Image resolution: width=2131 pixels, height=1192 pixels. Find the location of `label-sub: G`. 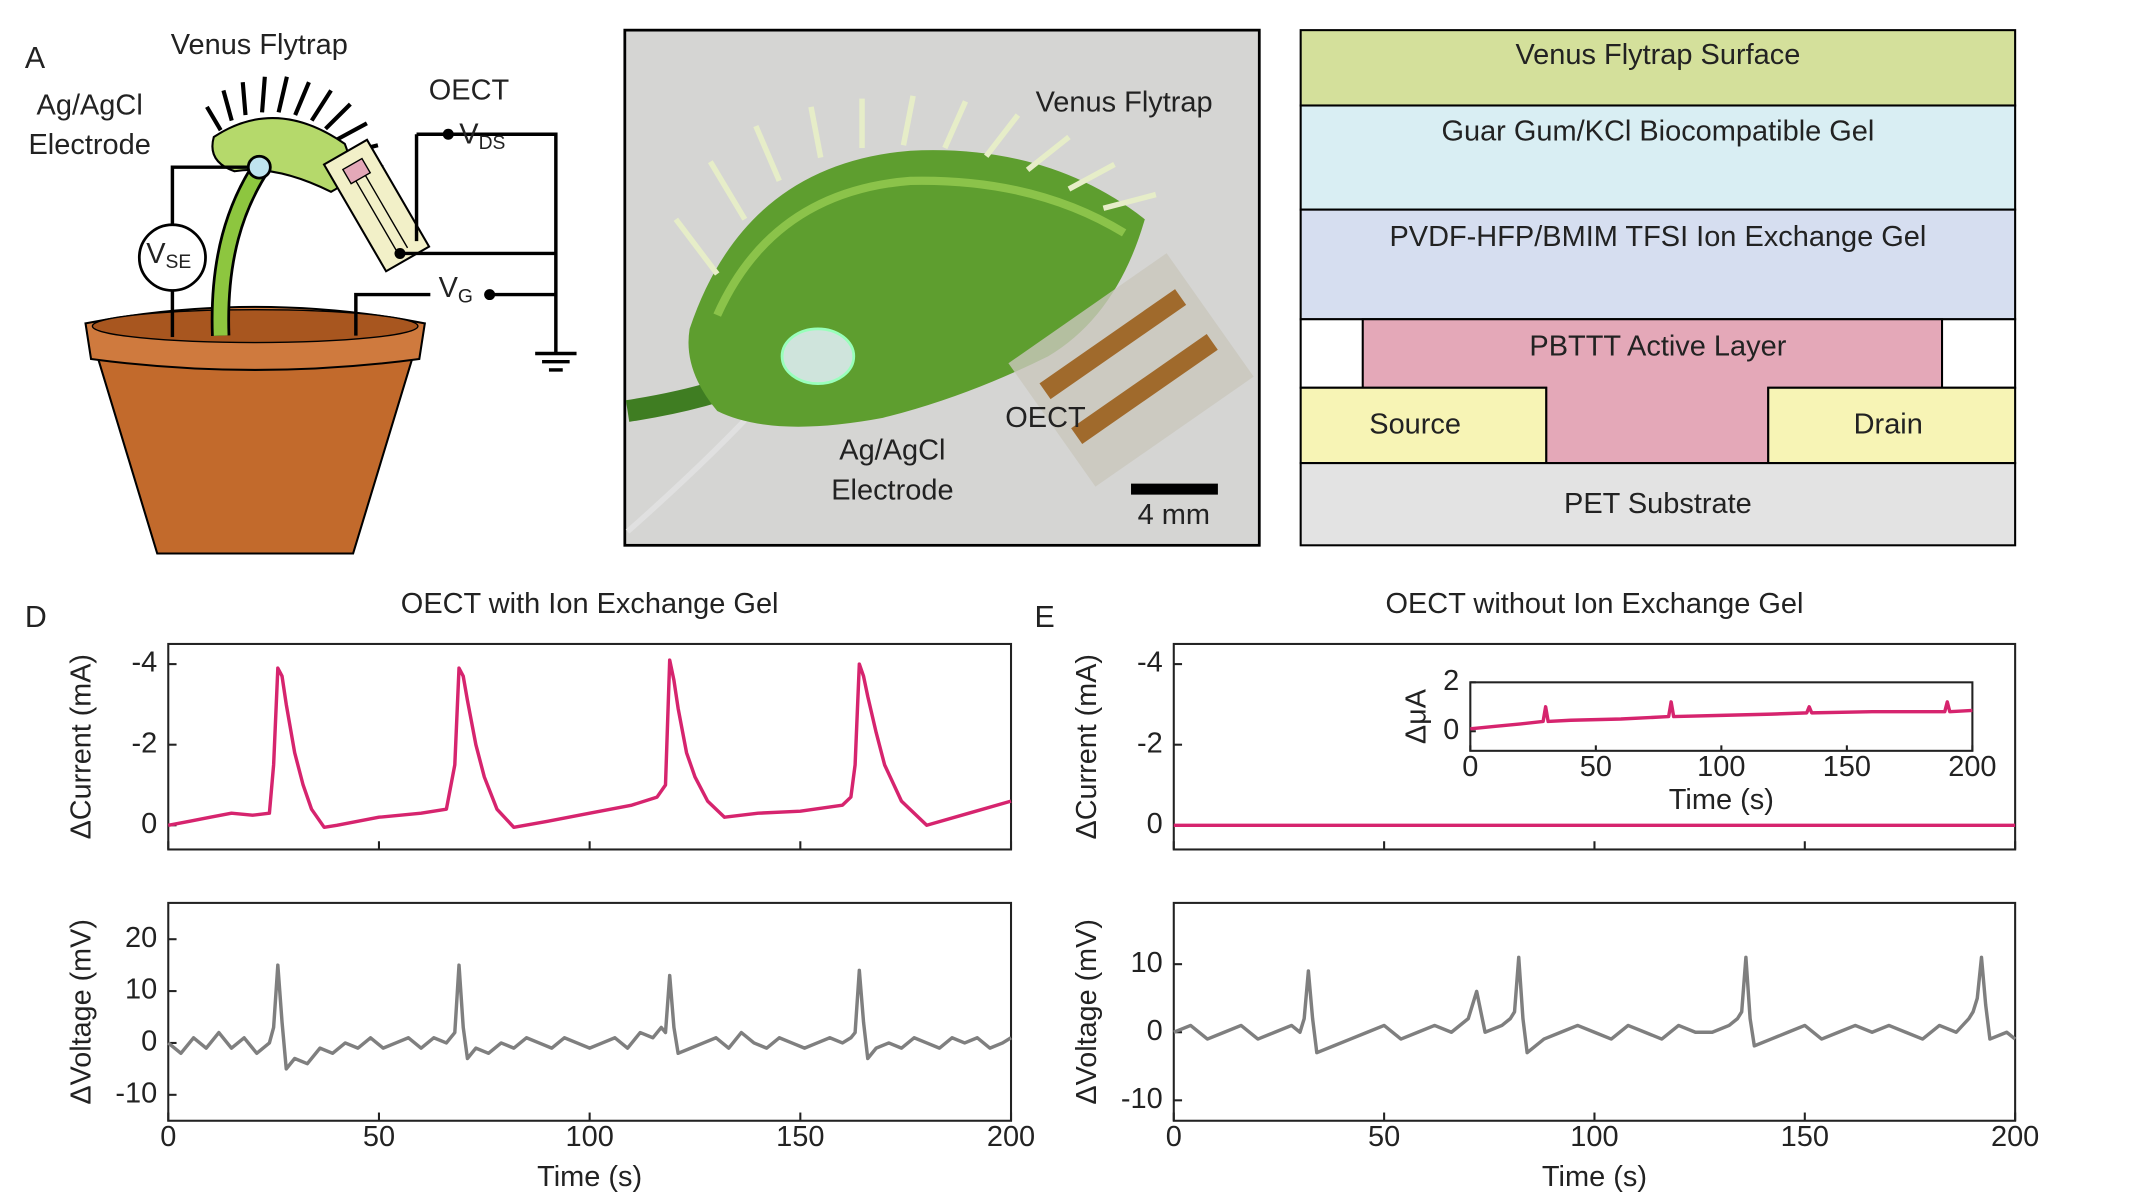

label-sub: G is located at coordinates (465, 296).